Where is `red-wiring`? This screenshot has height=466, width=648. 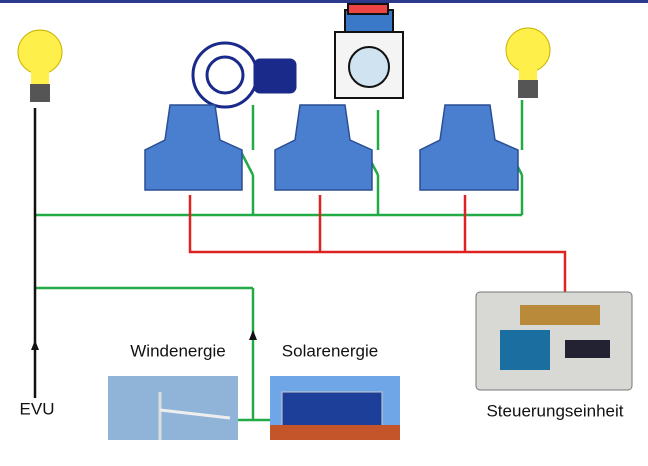 red-wiring is located at coordinates (377, 243).